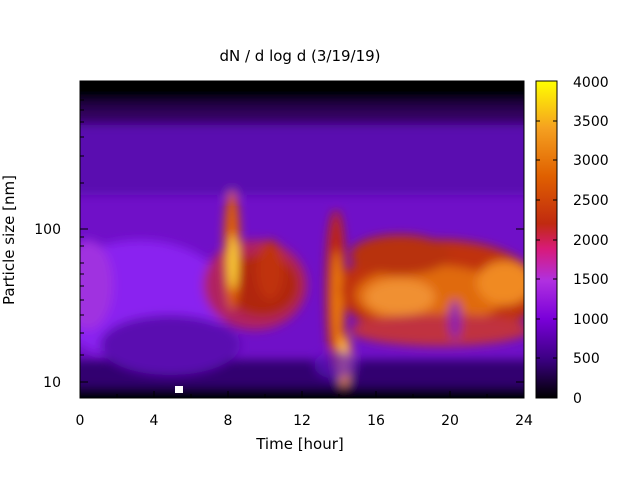  Describe the element at coordinates (591, 280) in the screenshot. I see `colorbar-tick-label: 1500` at that location.